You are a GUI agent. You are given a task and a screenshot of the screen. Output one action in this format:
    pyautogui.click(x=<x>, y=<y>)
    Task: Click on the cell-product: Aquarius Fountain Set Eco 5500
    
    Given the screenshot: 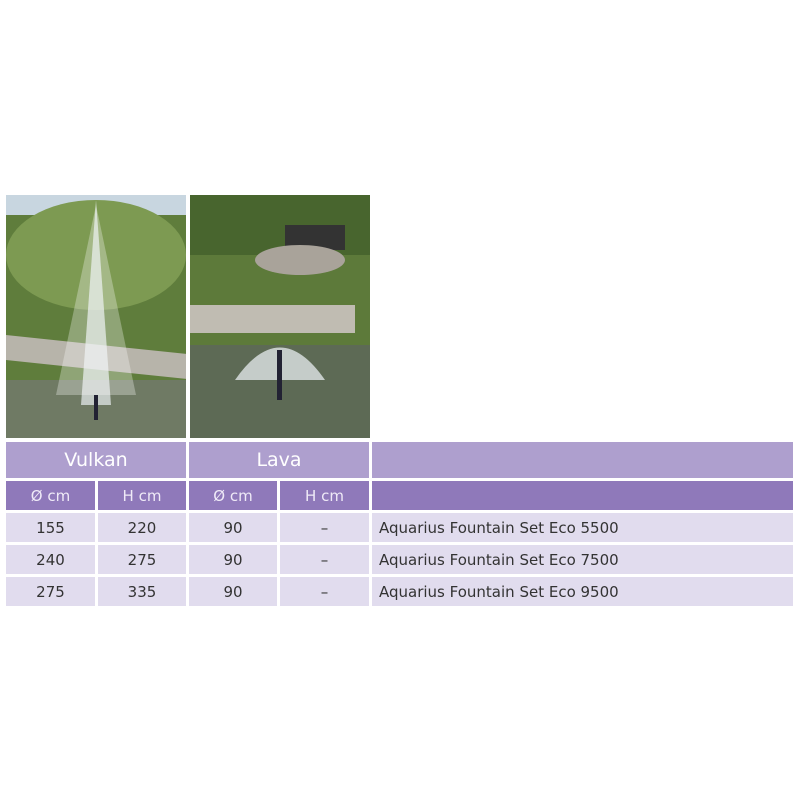 What is the action you would take?
    pyautogui.click(x=582, y=527)
    